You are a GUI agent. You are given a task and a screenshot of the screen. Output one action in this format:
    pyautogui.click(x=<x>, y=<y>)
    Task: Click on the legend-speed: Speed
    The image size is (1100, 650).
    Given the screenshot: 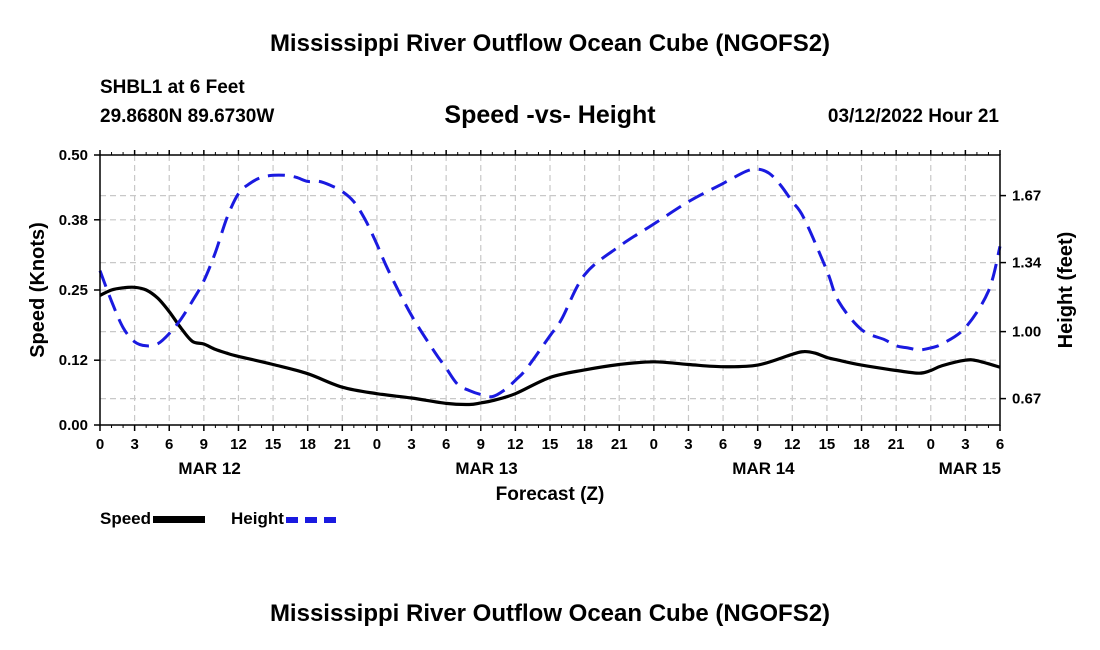 What is the action you would take?
    pyautogui.click(x=153, y=519)
    